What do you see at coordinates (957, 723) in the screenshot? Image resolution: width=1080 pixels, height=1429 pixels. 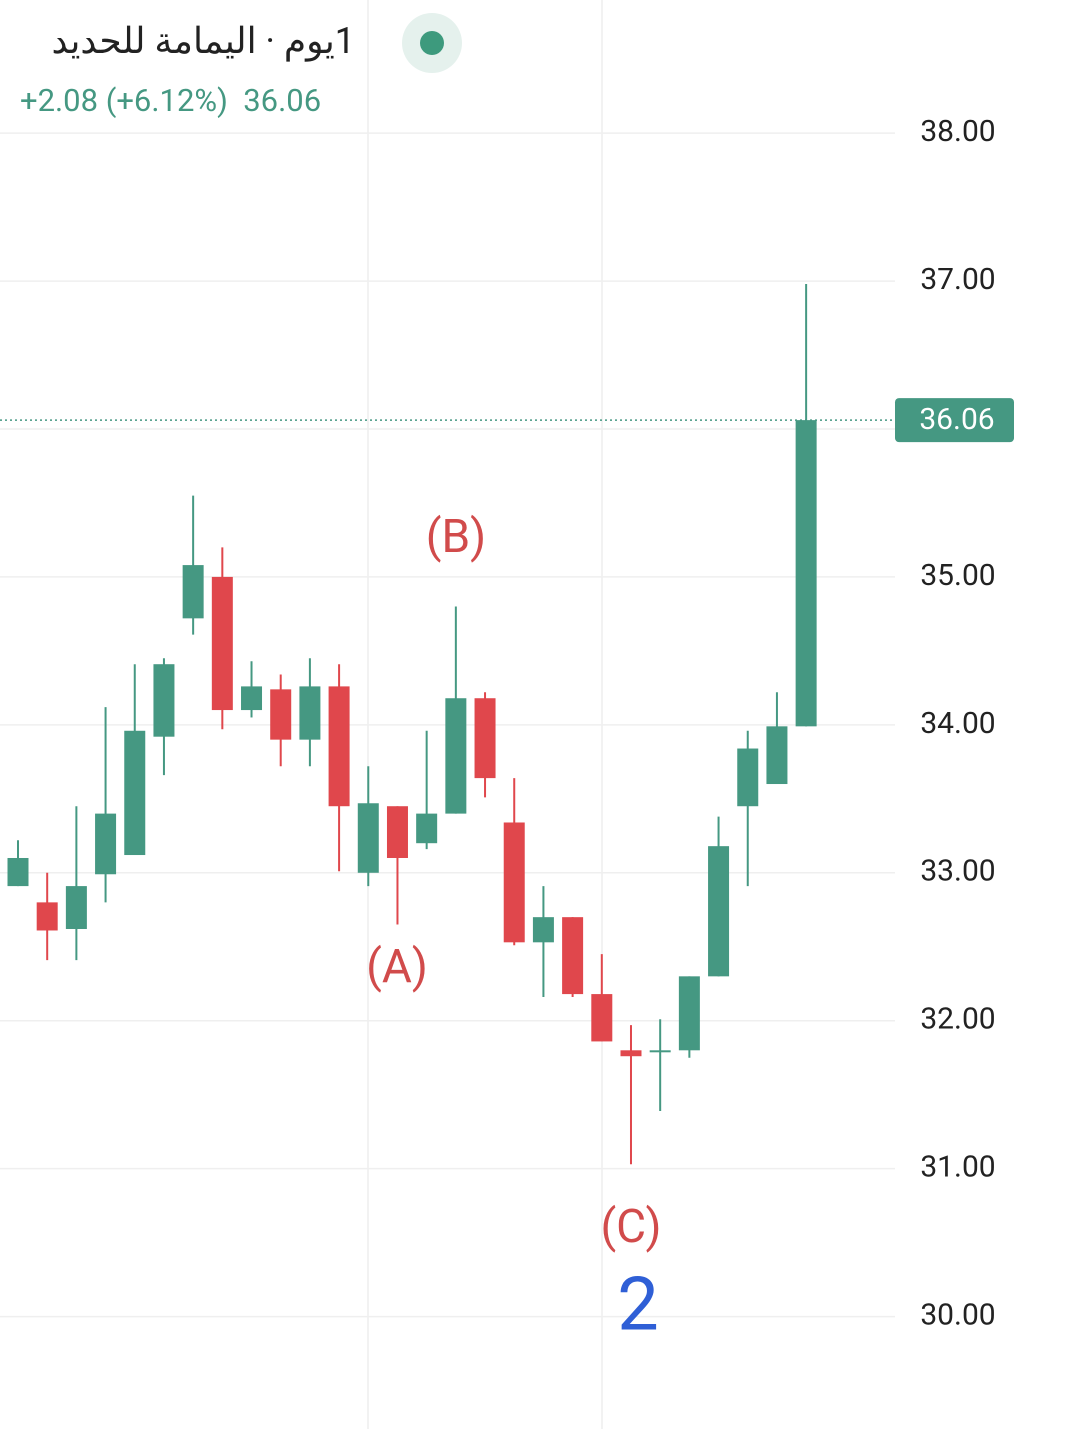 I see `y-tick-label: 34.00` at bounding box center [957, 723].